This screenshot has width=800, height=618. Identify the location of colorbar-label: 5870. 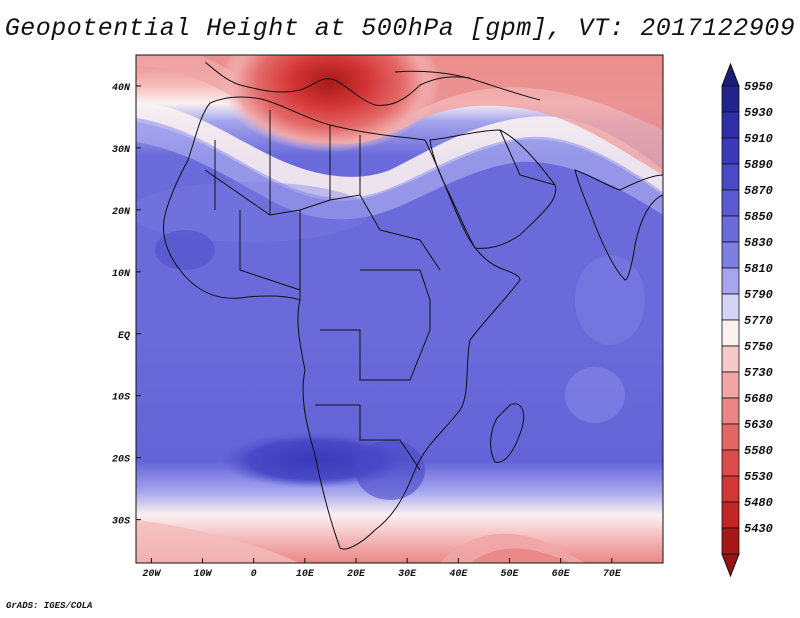
(758, 191).